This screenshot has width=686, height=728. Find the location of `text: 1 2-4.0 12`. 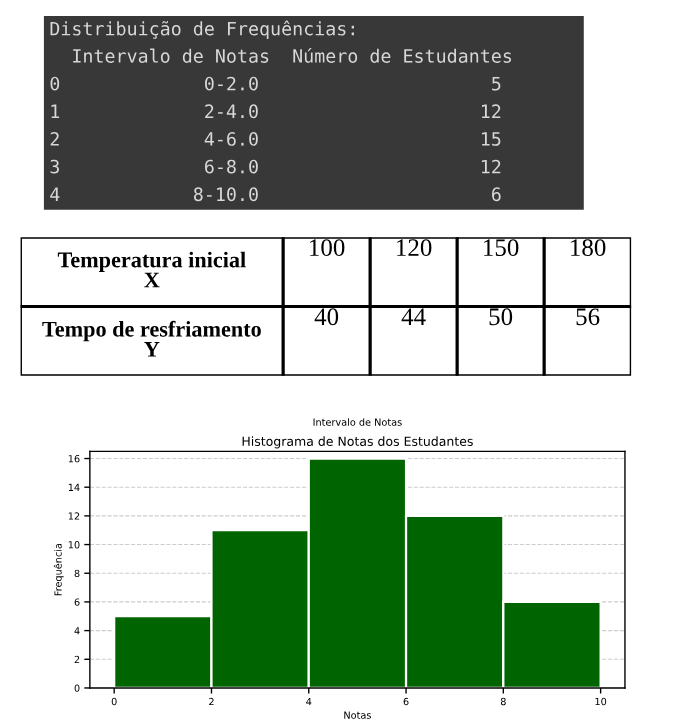

text: 1 2-4.0 12 is located at coordinates (276, 111).